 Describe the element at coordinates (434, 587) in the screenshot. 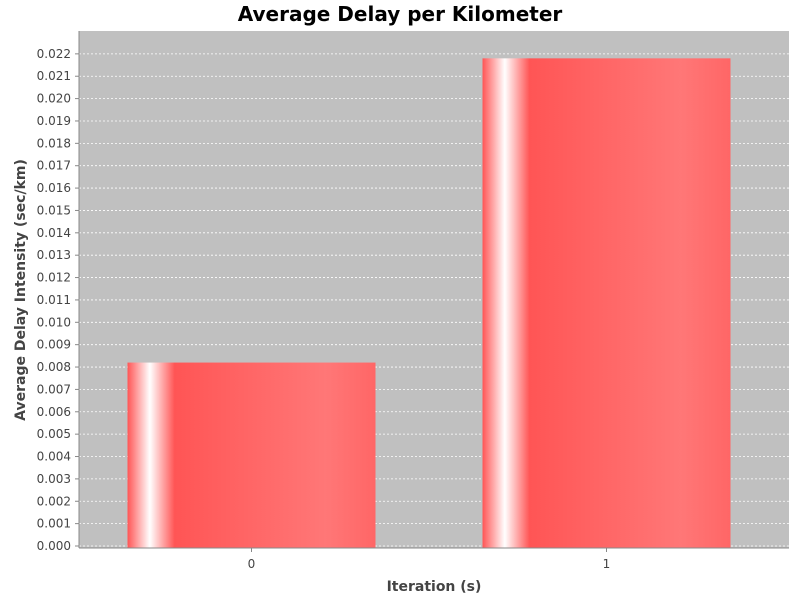

I see `x-axis-title: Iteration (s)` at that location.